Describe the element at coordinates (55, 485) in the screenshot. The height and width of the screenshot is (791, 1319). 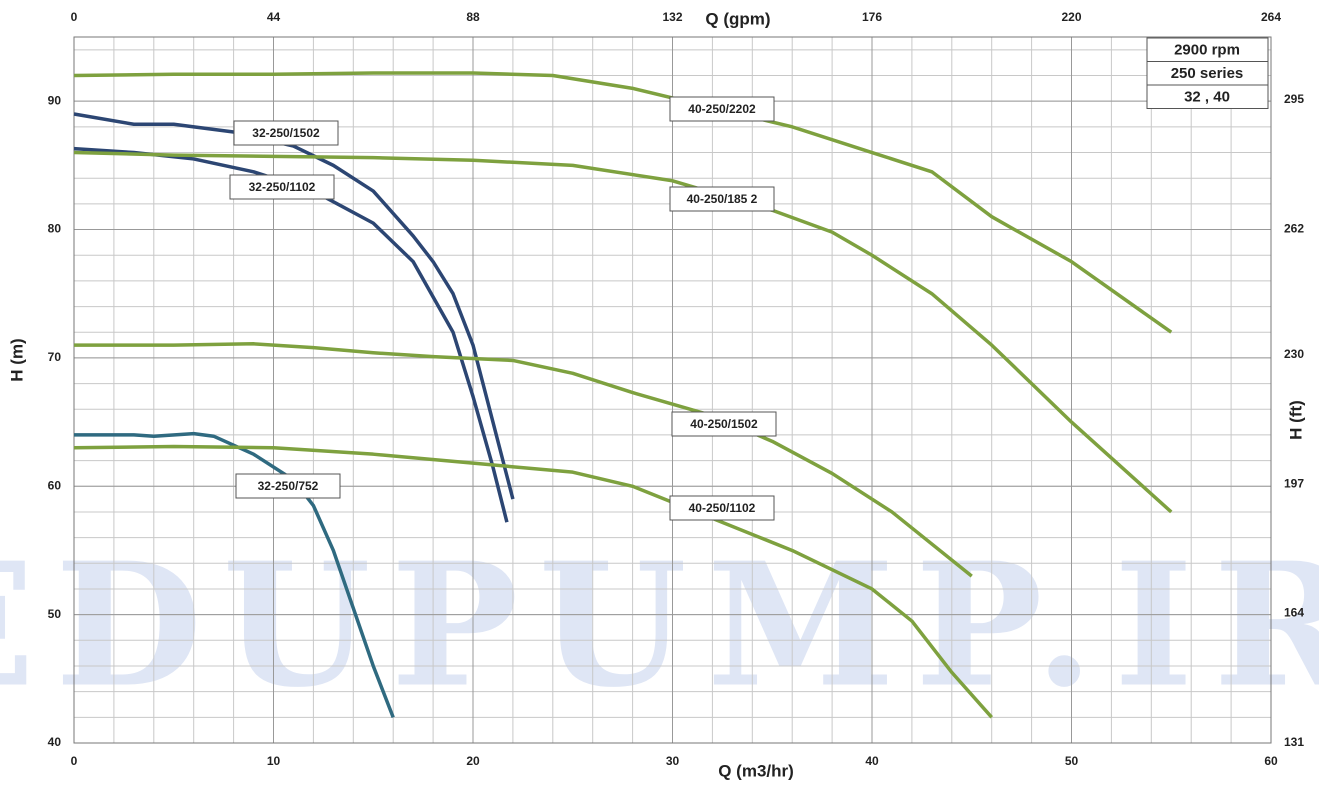
I see `y-tick-label: 60` at that location.